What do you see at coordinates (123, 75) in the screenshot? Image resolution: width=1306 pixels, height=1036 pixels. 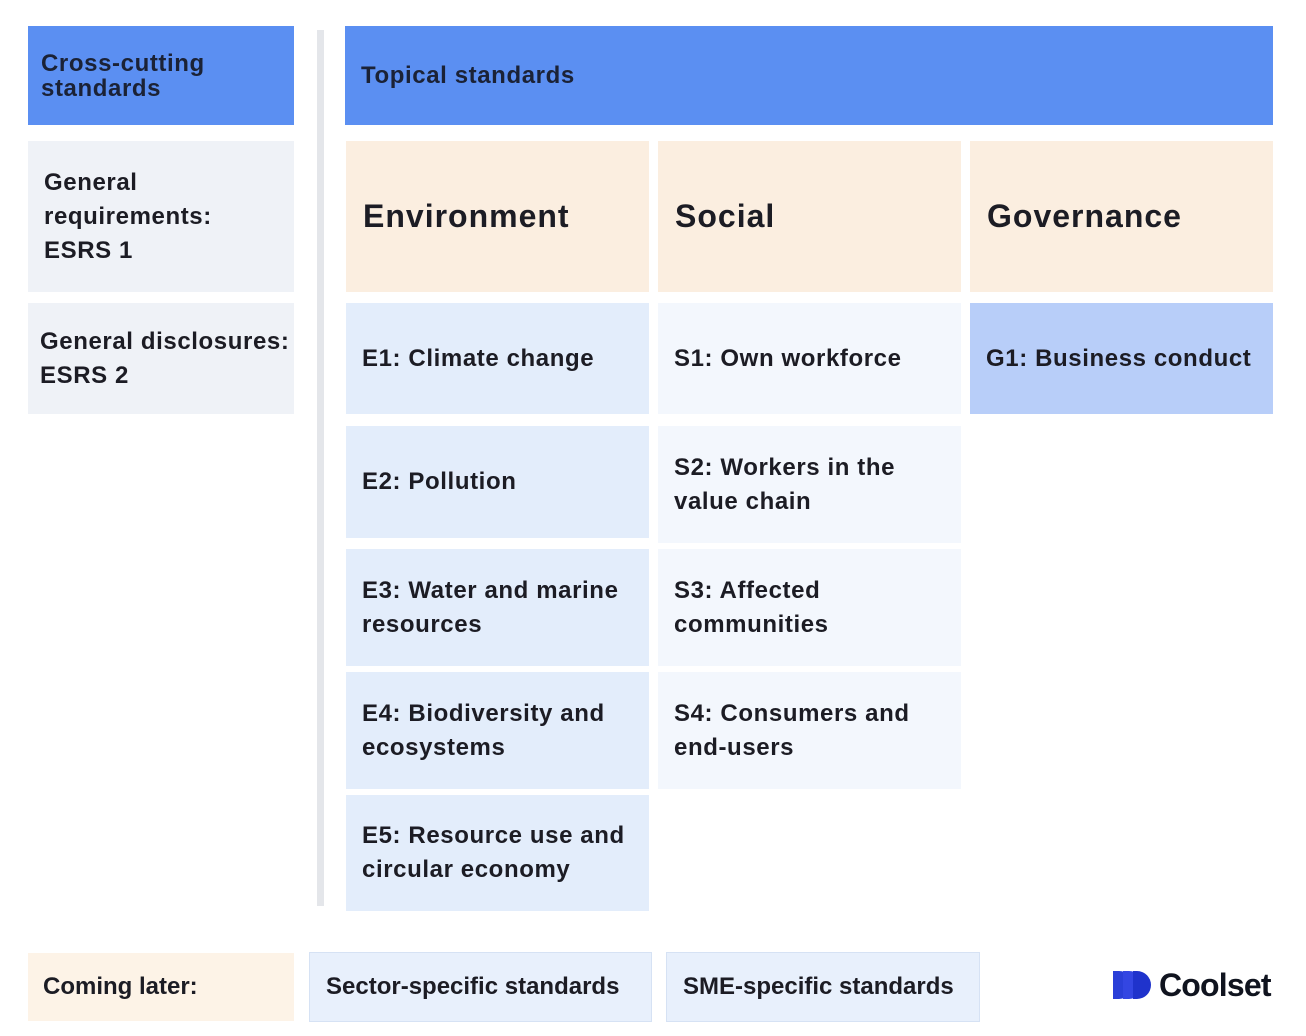 I see `cross-cutting-title: Cross-cutting standards` at bounding box center [123, 75].